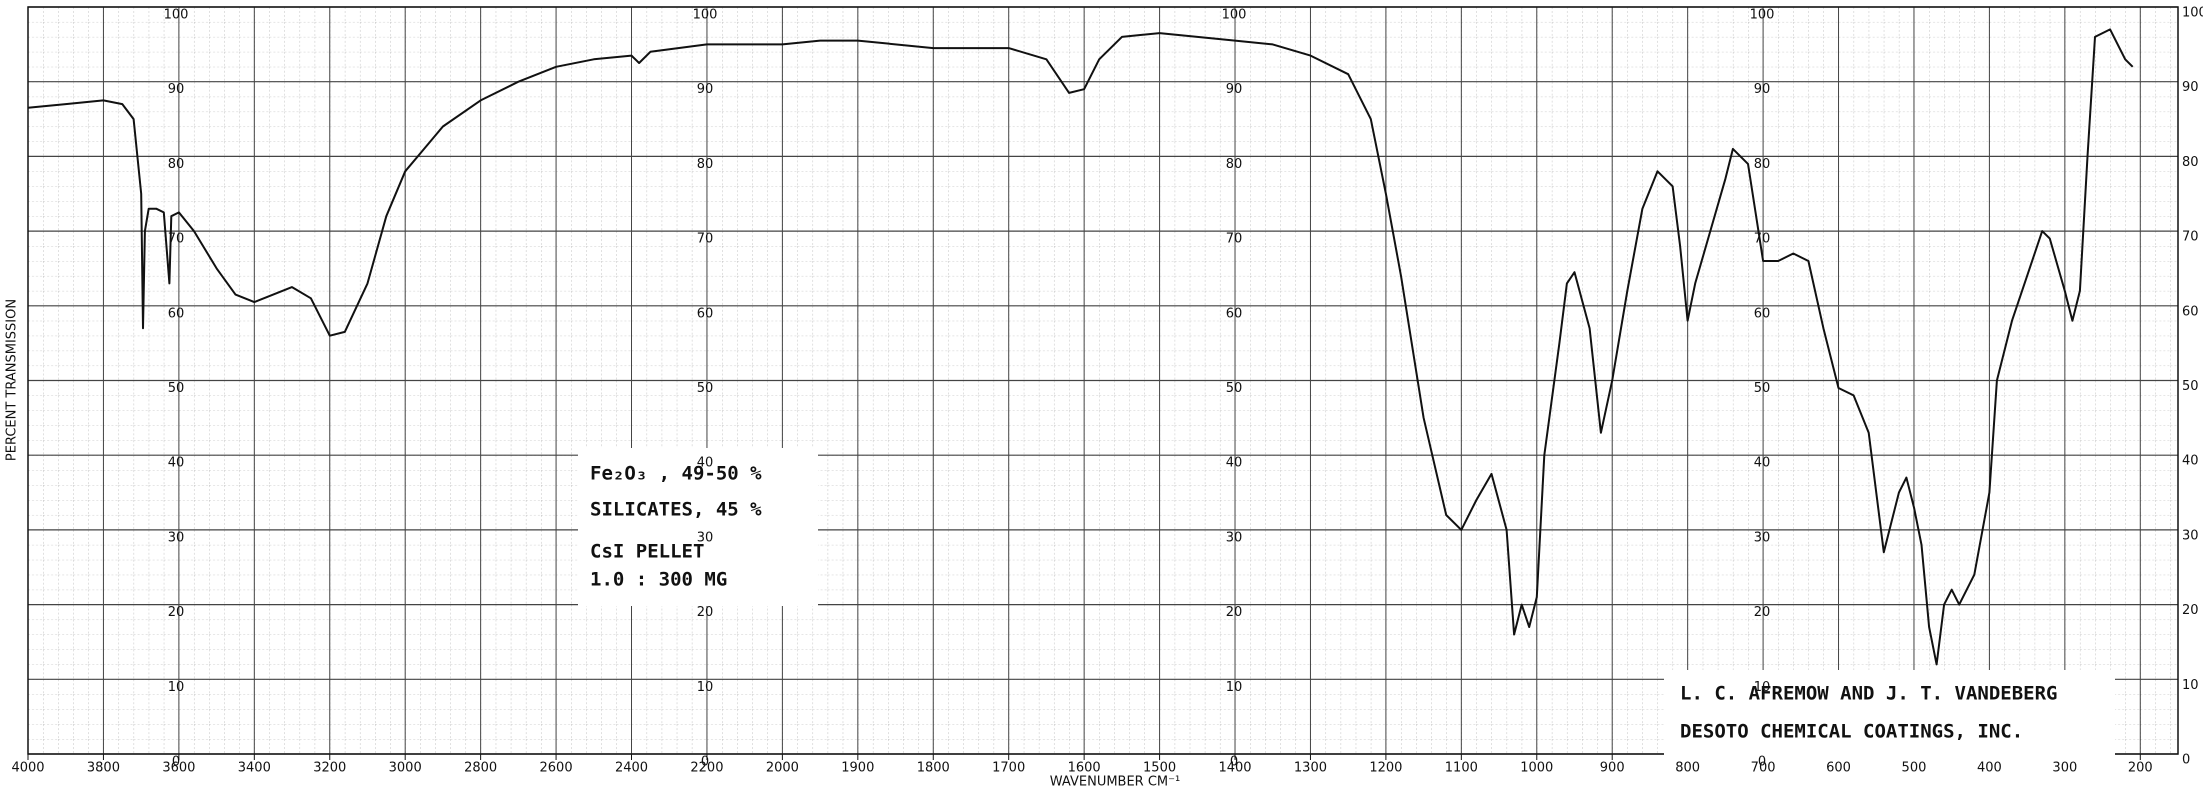 The width and height of the screenshot is (2203, 793). I want to click on x-tick-label: 1700, so click(1008, 768).